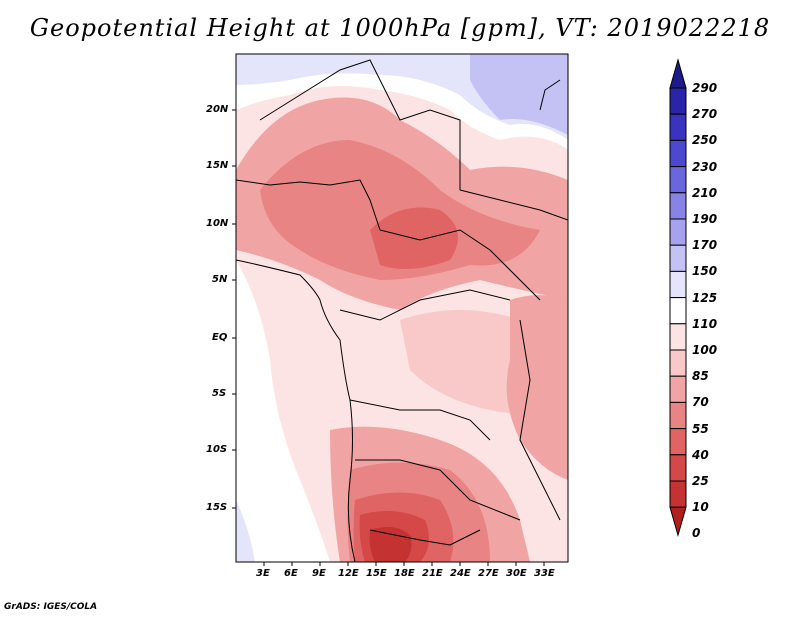 This screenshot has width=800, height=618. Describe the element at coordinates (705, 192) in the screenshot. I see `color-bar-level-label: 210` at that location.